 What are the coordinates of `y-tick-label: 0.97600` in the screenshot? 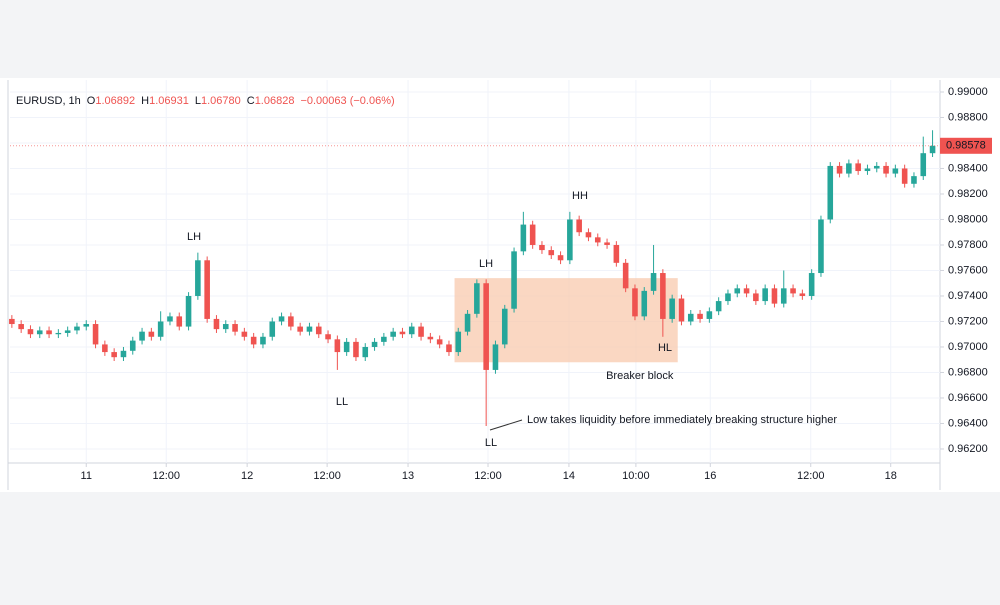 It's located at (968, 270).